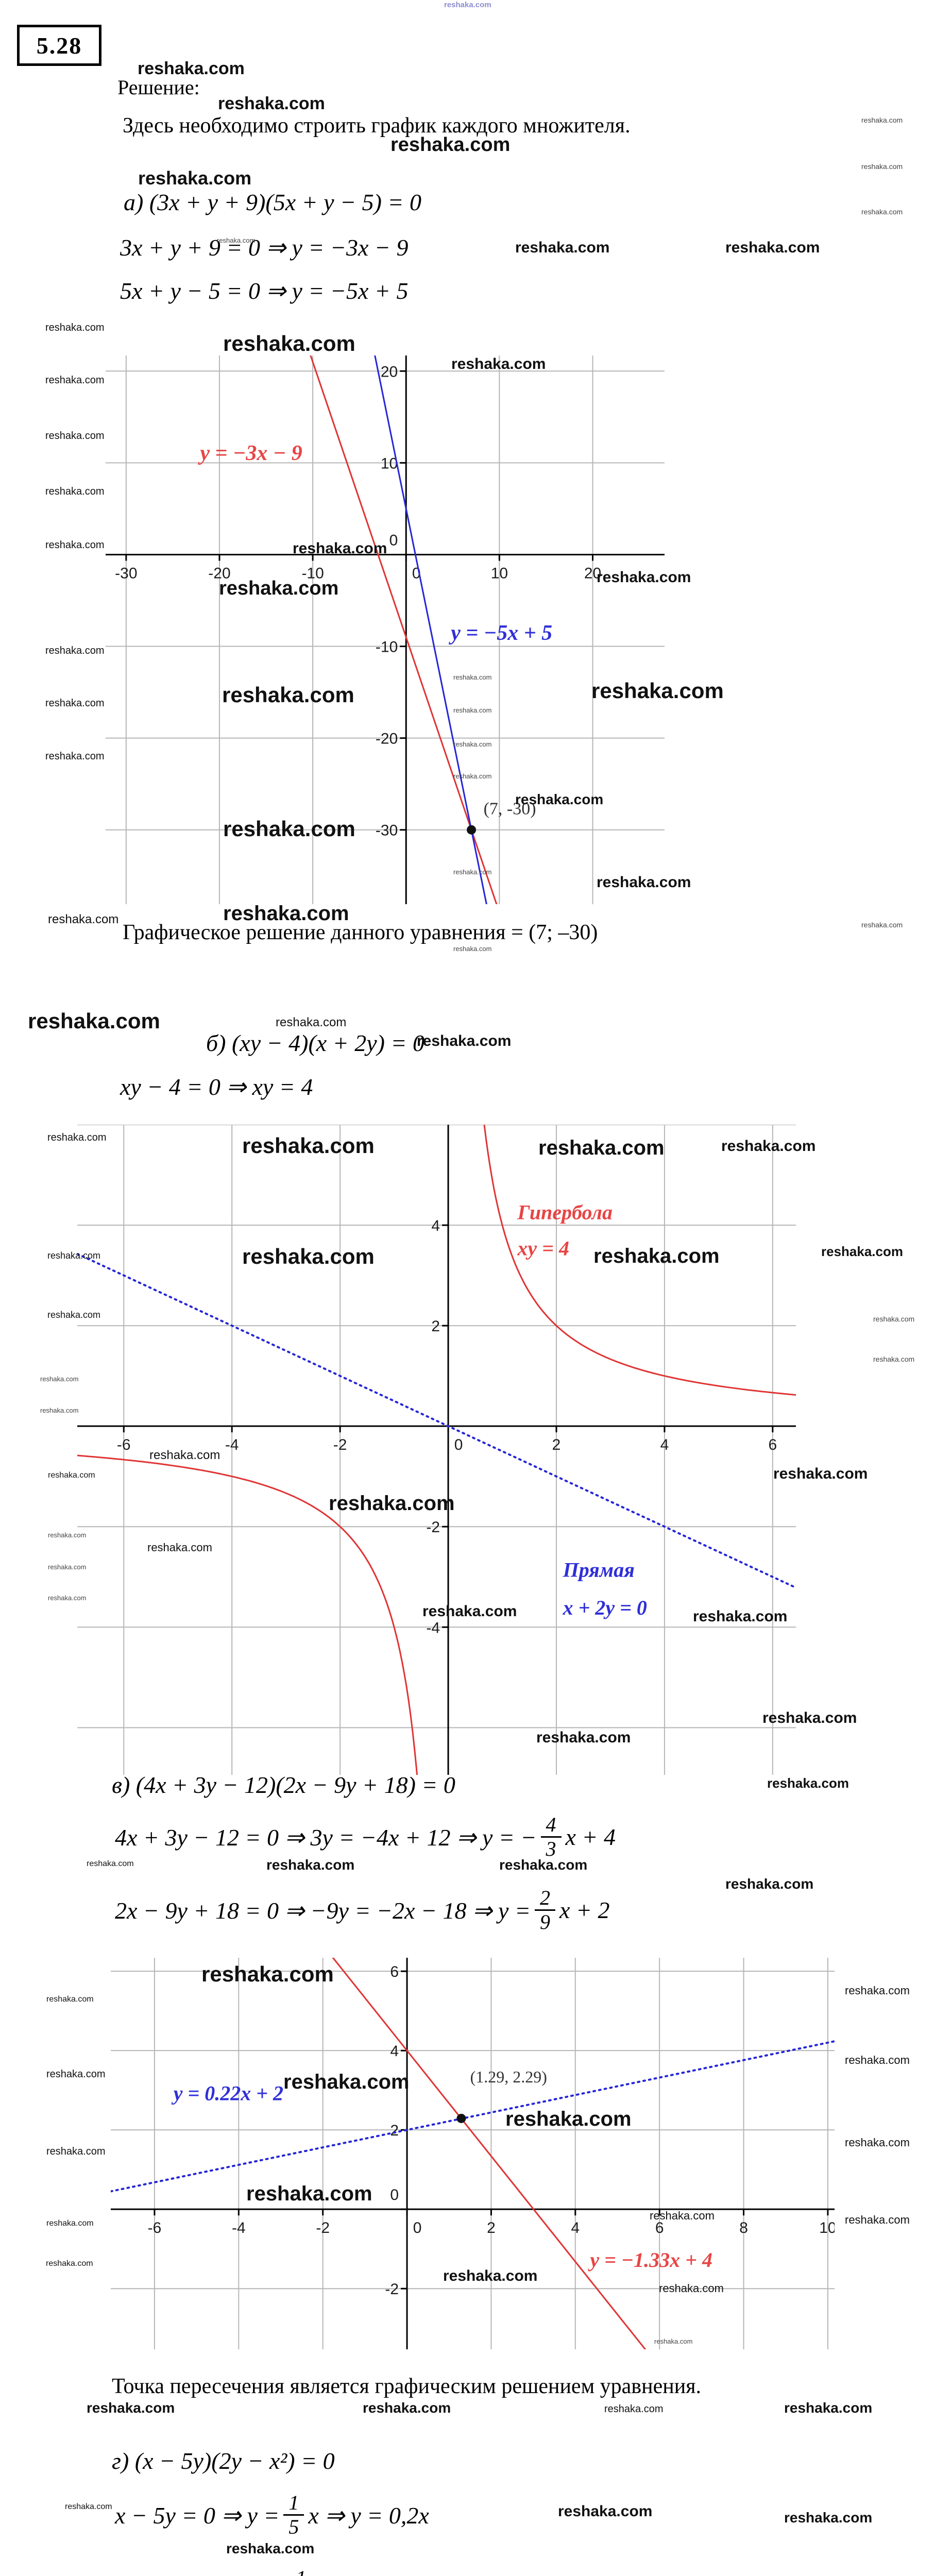  Describe the element at coordinates (315, 1043) in the screenshot. I see `equation-b: б) (xy − 4)(x + 2y) = 0` at that location.